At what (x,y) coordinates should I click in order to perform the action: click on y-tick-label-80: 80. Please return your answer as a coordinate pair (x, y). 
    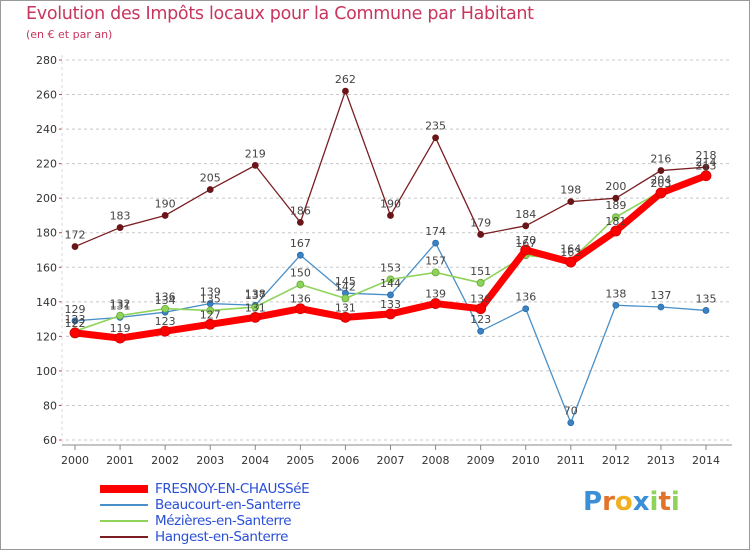
    Looking at the image, I should click on (50, 405).